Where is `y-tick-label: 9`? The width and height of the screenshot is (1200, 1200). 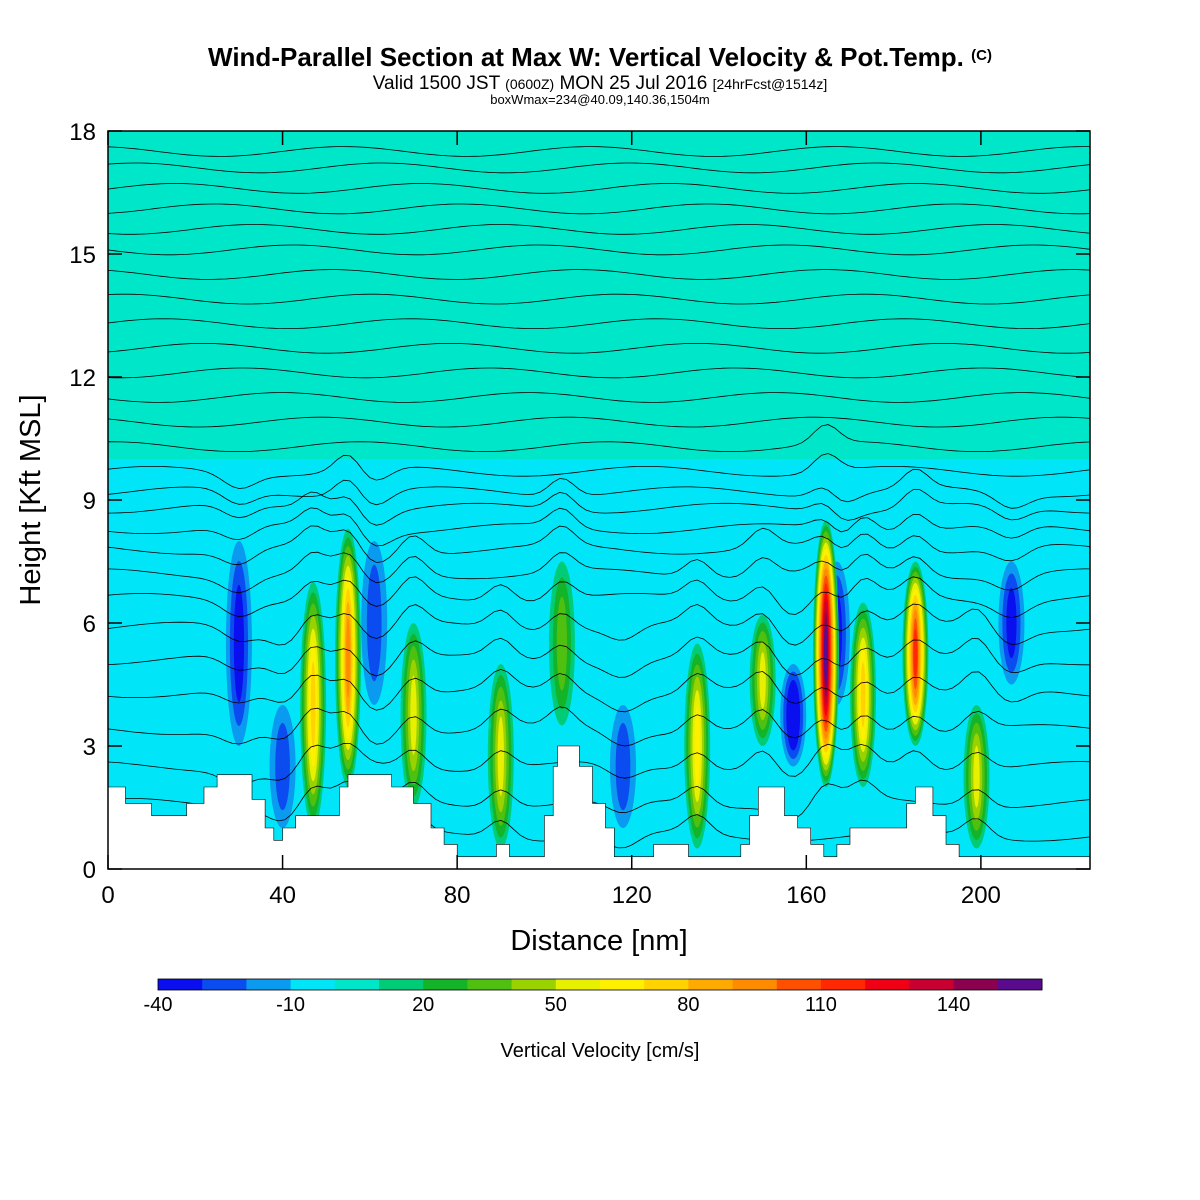 y-tick-label: 9 is located at coordinates (89, 501).